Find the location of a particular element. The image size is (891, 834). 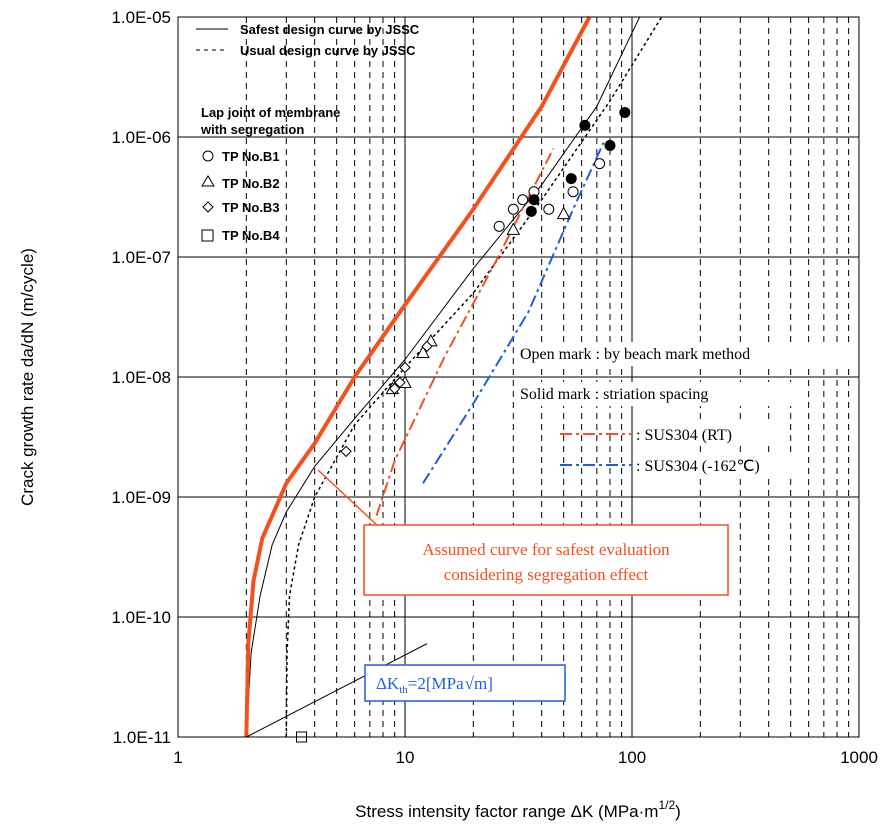

y-tick-label: 1.0E-05 is located at coordinates (141, 17).